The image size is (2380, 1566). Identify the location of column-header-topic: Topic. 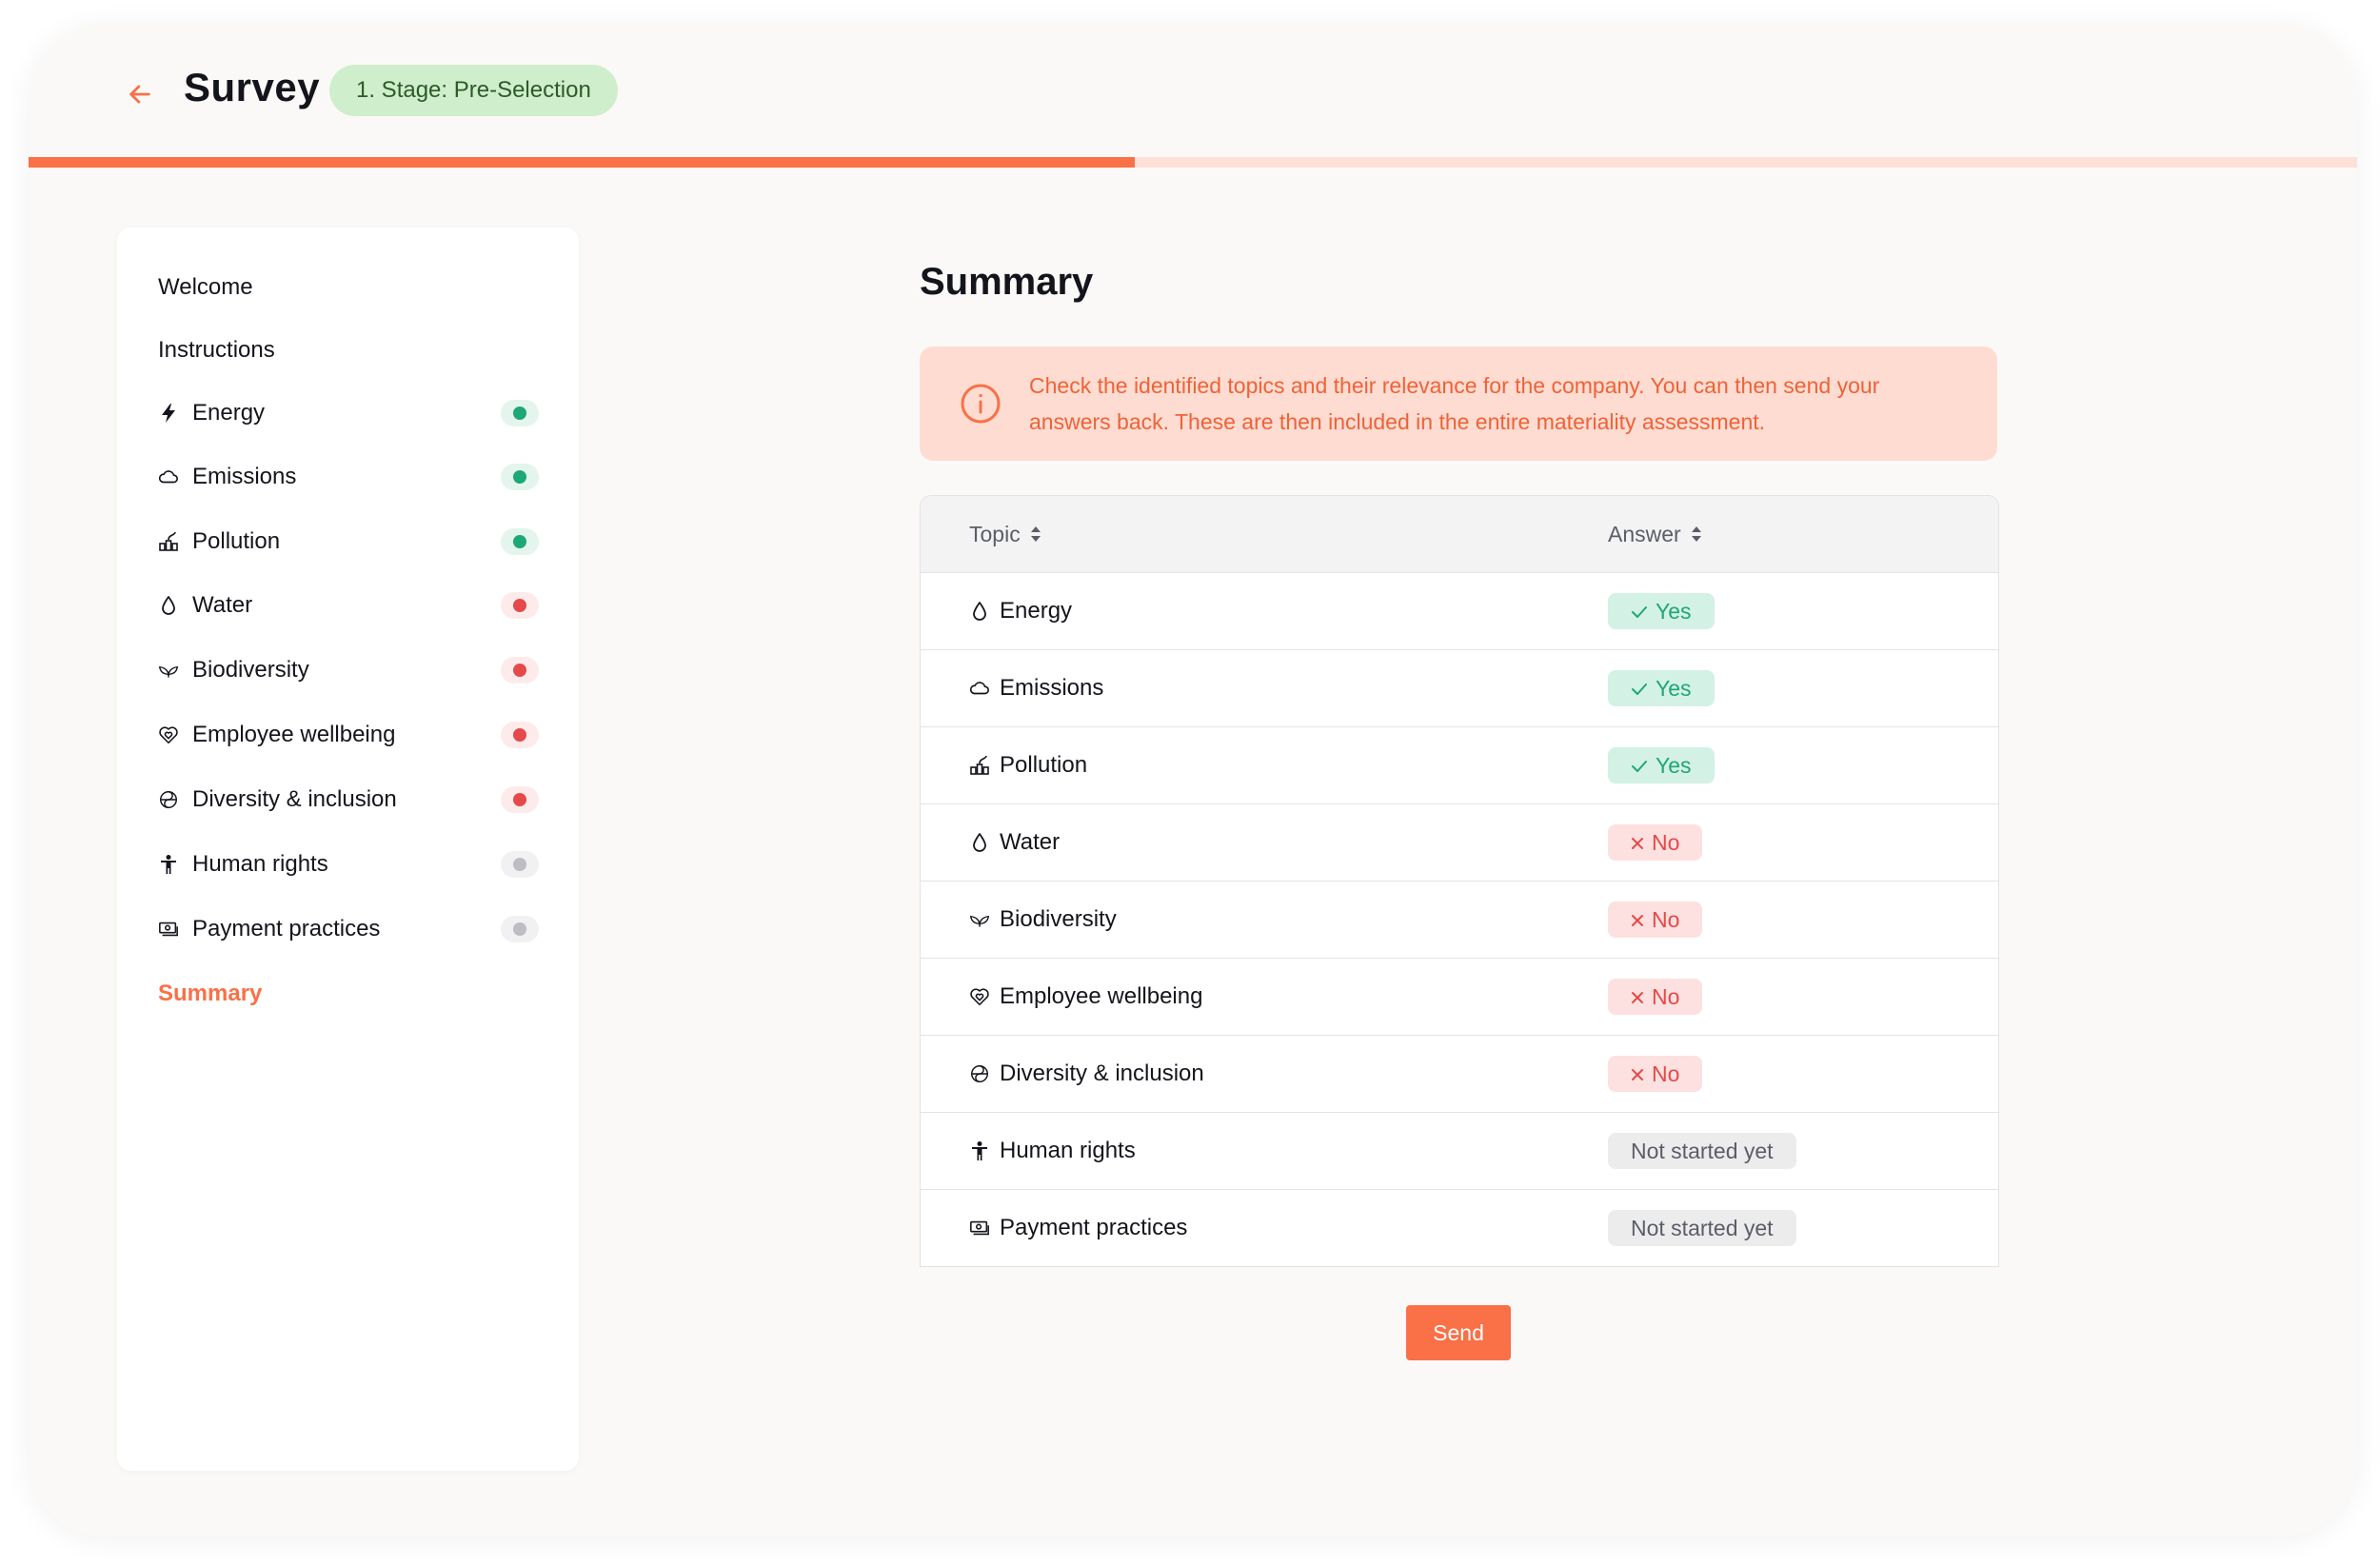
(1005, 534).